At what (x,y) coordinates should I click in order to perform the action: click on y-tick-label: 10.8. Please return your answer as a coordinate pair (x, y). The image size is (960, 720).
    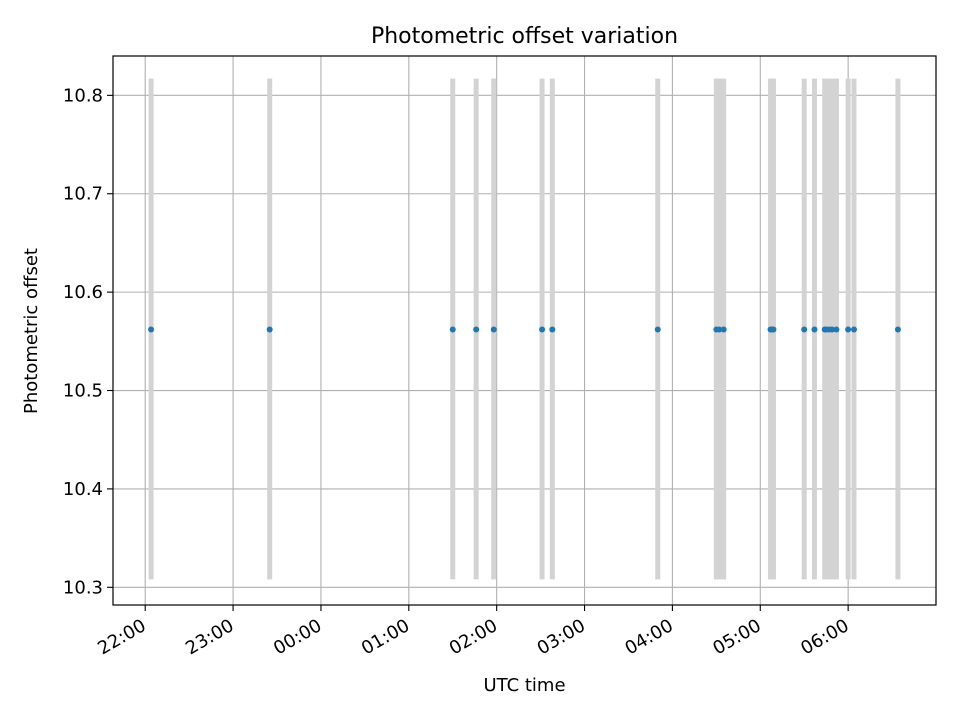
    Looking at the image, I should click on (83, 95).